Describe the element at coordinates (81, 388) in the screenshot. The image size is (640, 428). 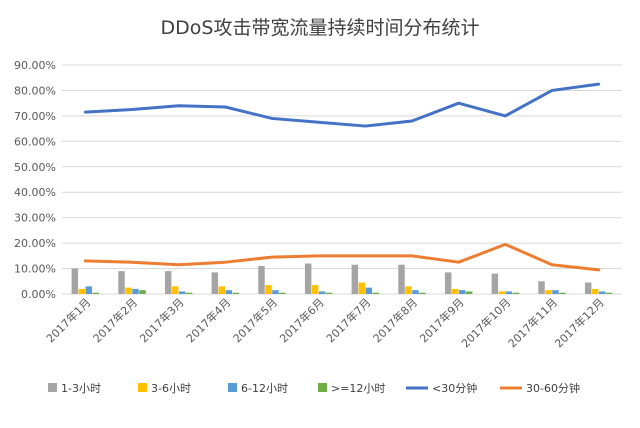
I see `legend-label: 1-3小时` at that location.